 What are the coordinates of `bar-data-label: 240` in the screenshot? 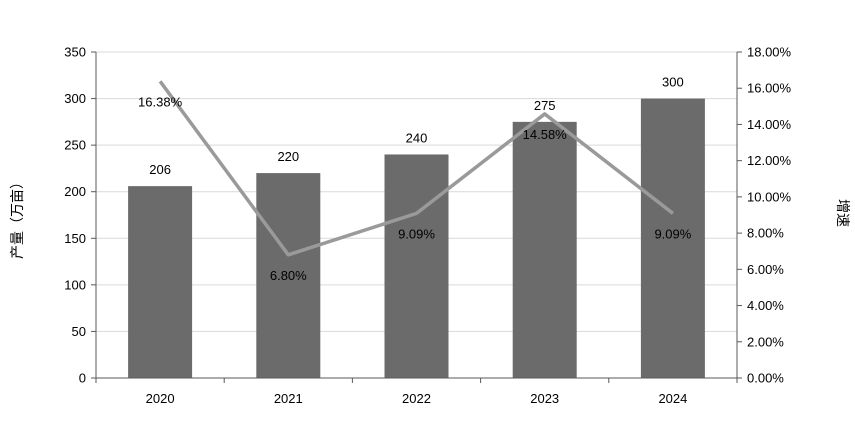 It's located at (417, 137).